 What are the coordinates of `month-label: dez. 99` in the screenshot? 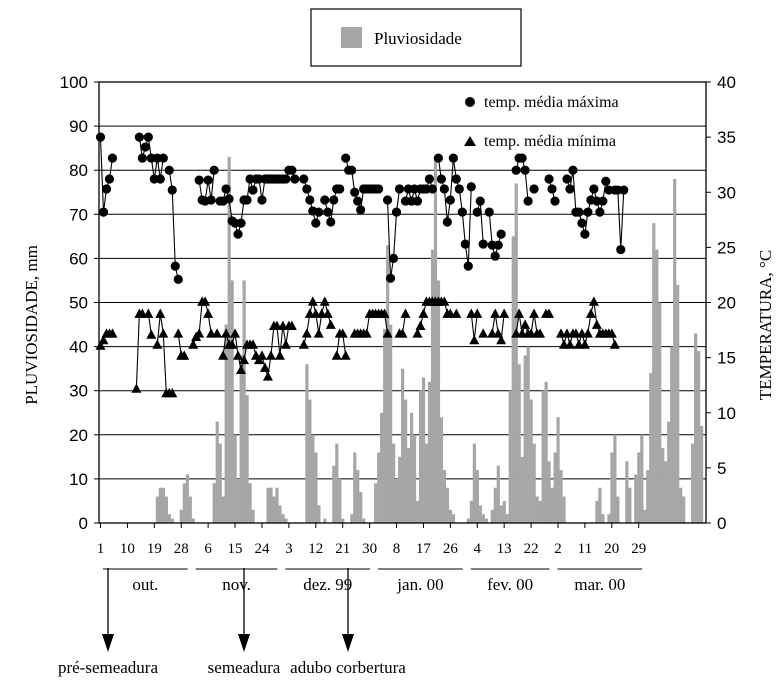 It's located at (327, 584).